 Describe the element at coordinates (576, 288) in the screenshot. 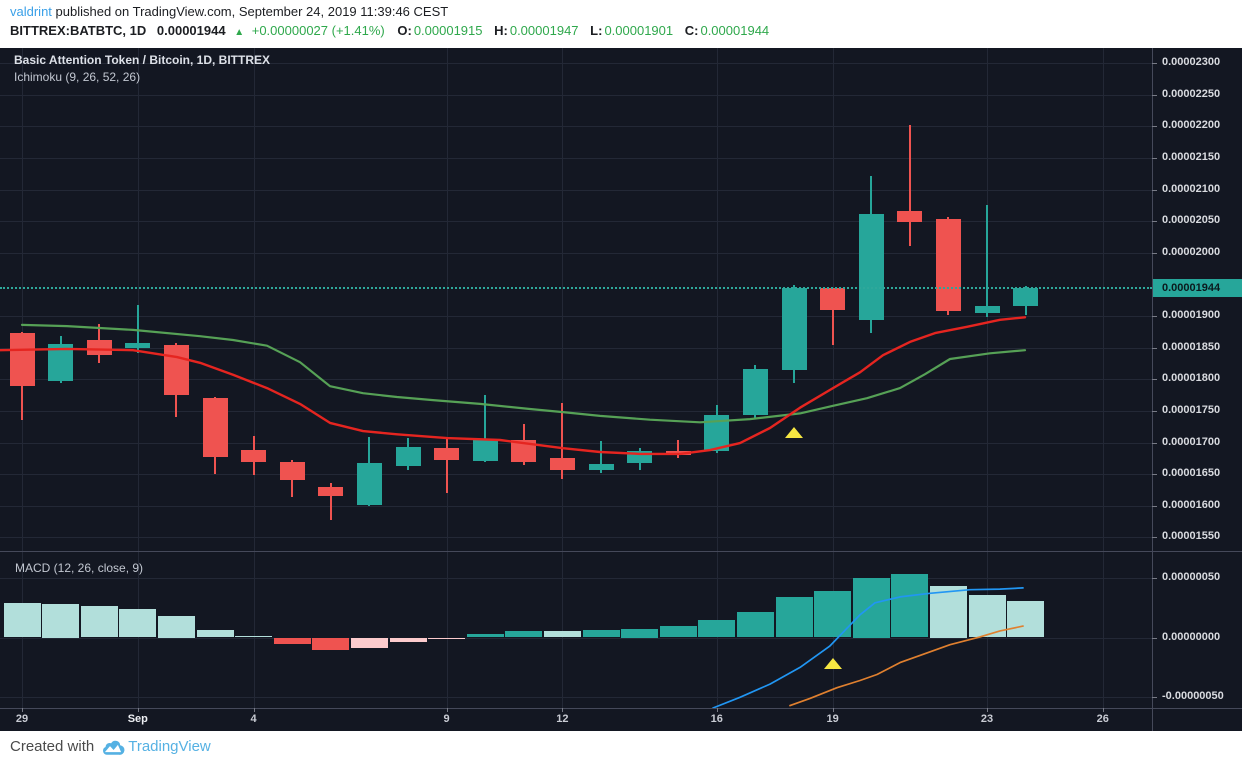

I see `last-price-line` at that location.